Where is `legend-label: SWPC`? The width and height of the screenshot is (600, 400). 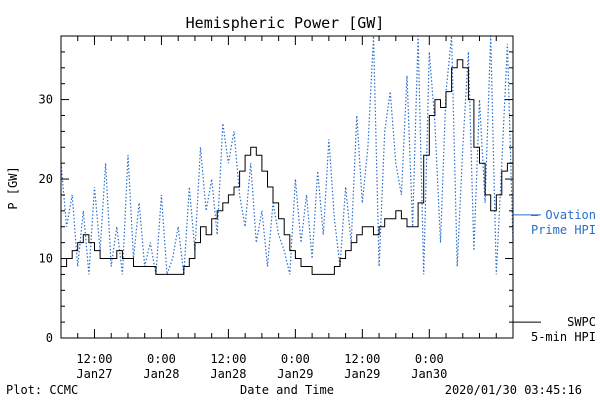
legend-label: SWPC is located at coordinates (581, 322).